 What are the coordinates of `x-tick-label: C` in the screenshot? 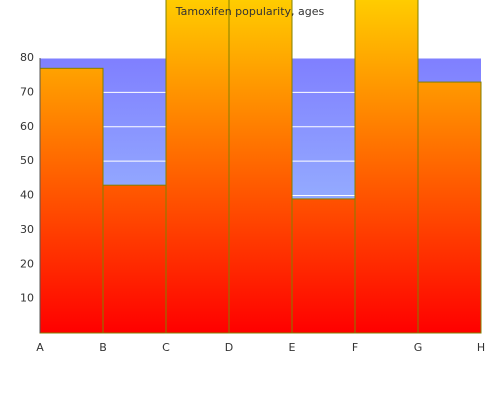 It's located at (166, 347).